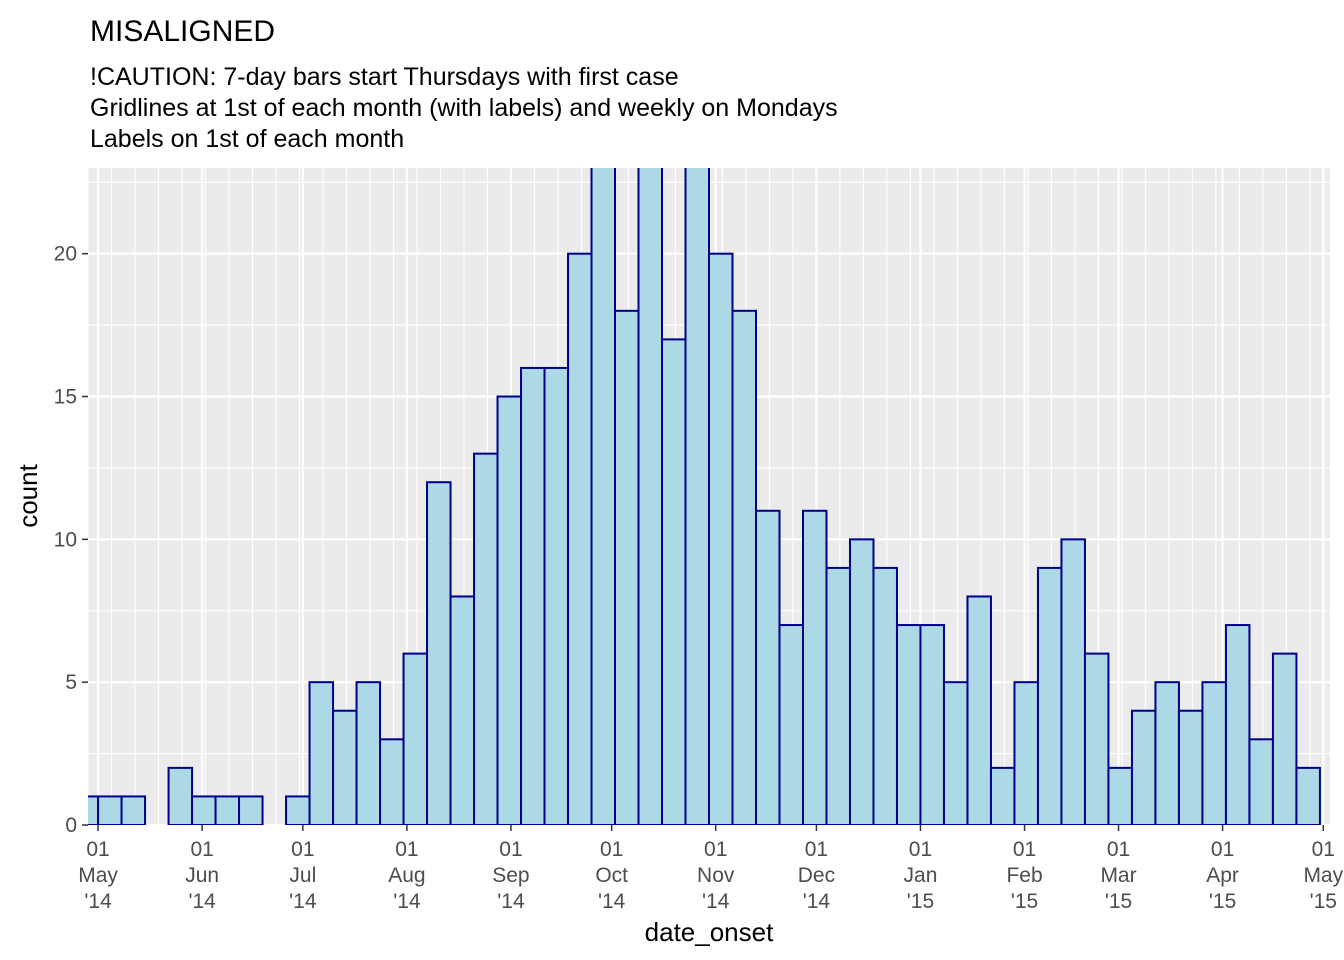  What do you see at coordinates (182, 31) in the screenshot?
I see `chart-title: MISALIGNED` at bounding box center [182, 31].